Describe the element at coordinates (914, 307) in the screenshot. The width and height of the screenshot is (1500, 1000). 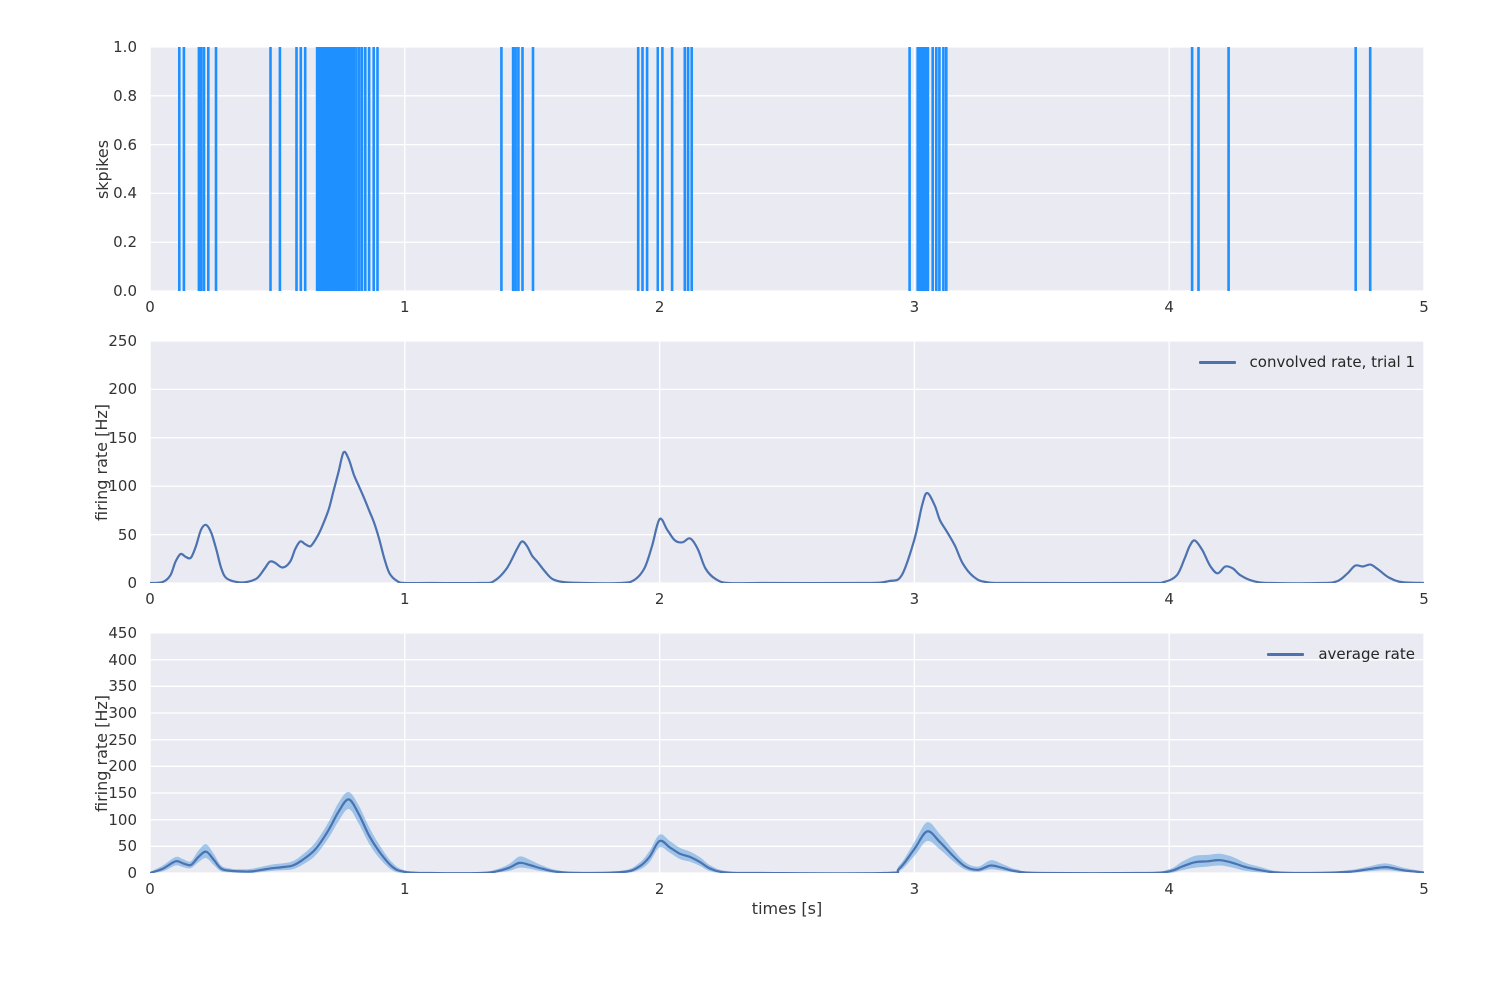
I see `raster-x-tick-label: 3` at that location.